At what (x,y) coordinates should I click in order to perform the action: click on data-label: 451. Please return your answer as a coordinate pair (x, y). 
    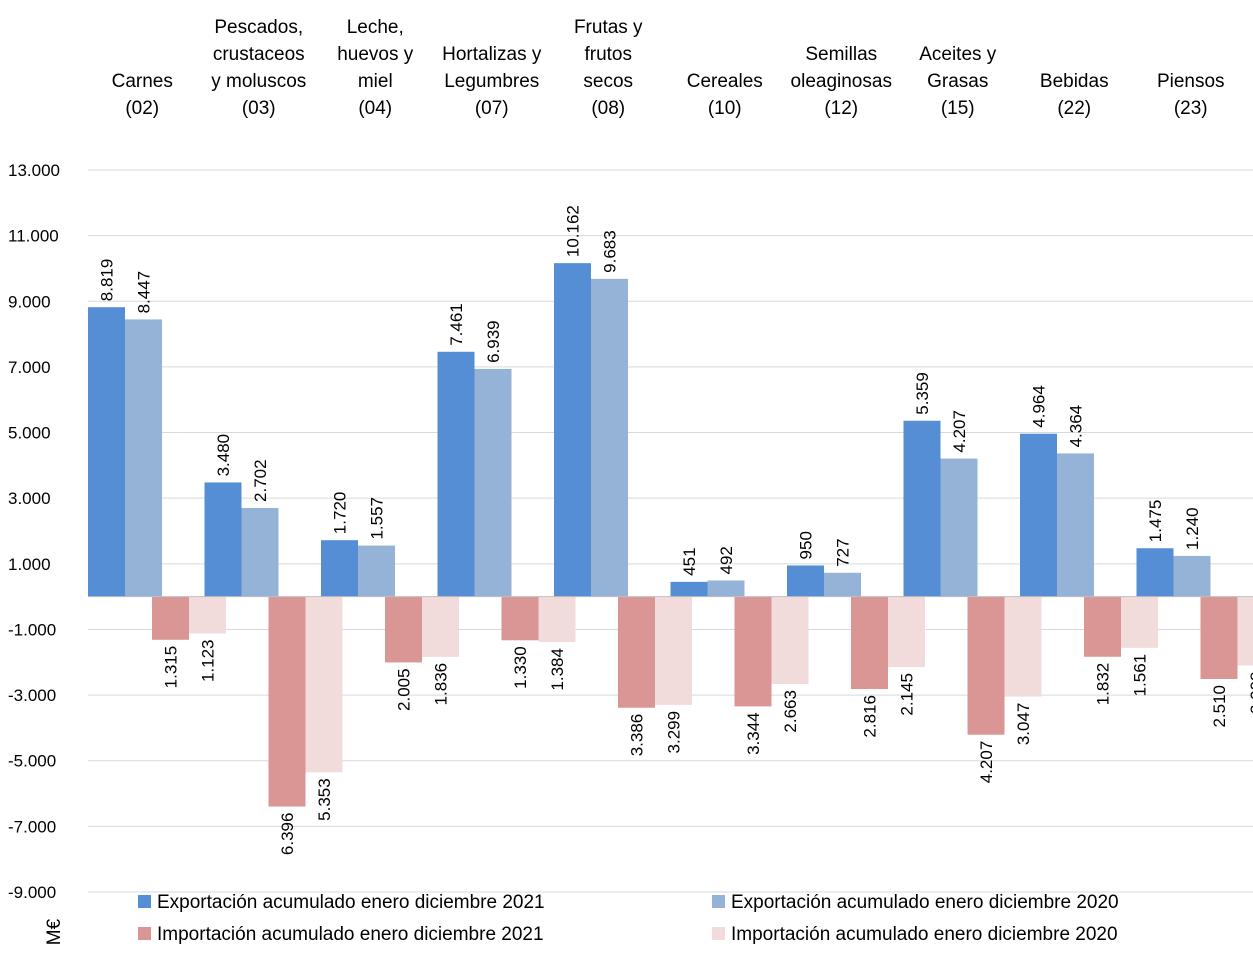
    Looking at the image, I should click on (689, 561).